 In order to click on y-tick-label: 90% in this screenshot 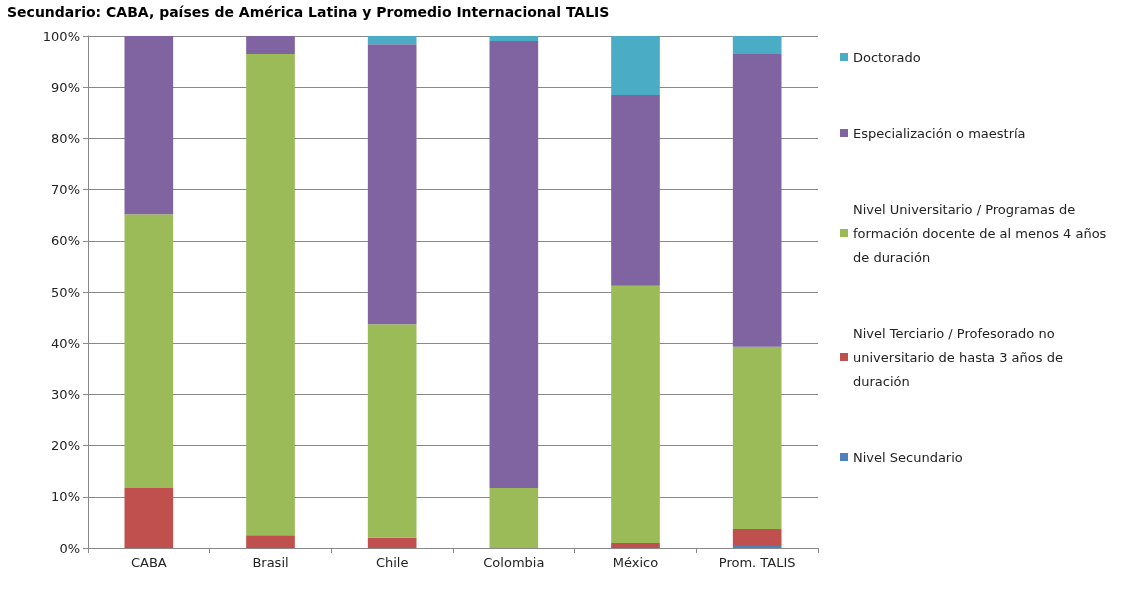, I will do `click(65, 87)`.